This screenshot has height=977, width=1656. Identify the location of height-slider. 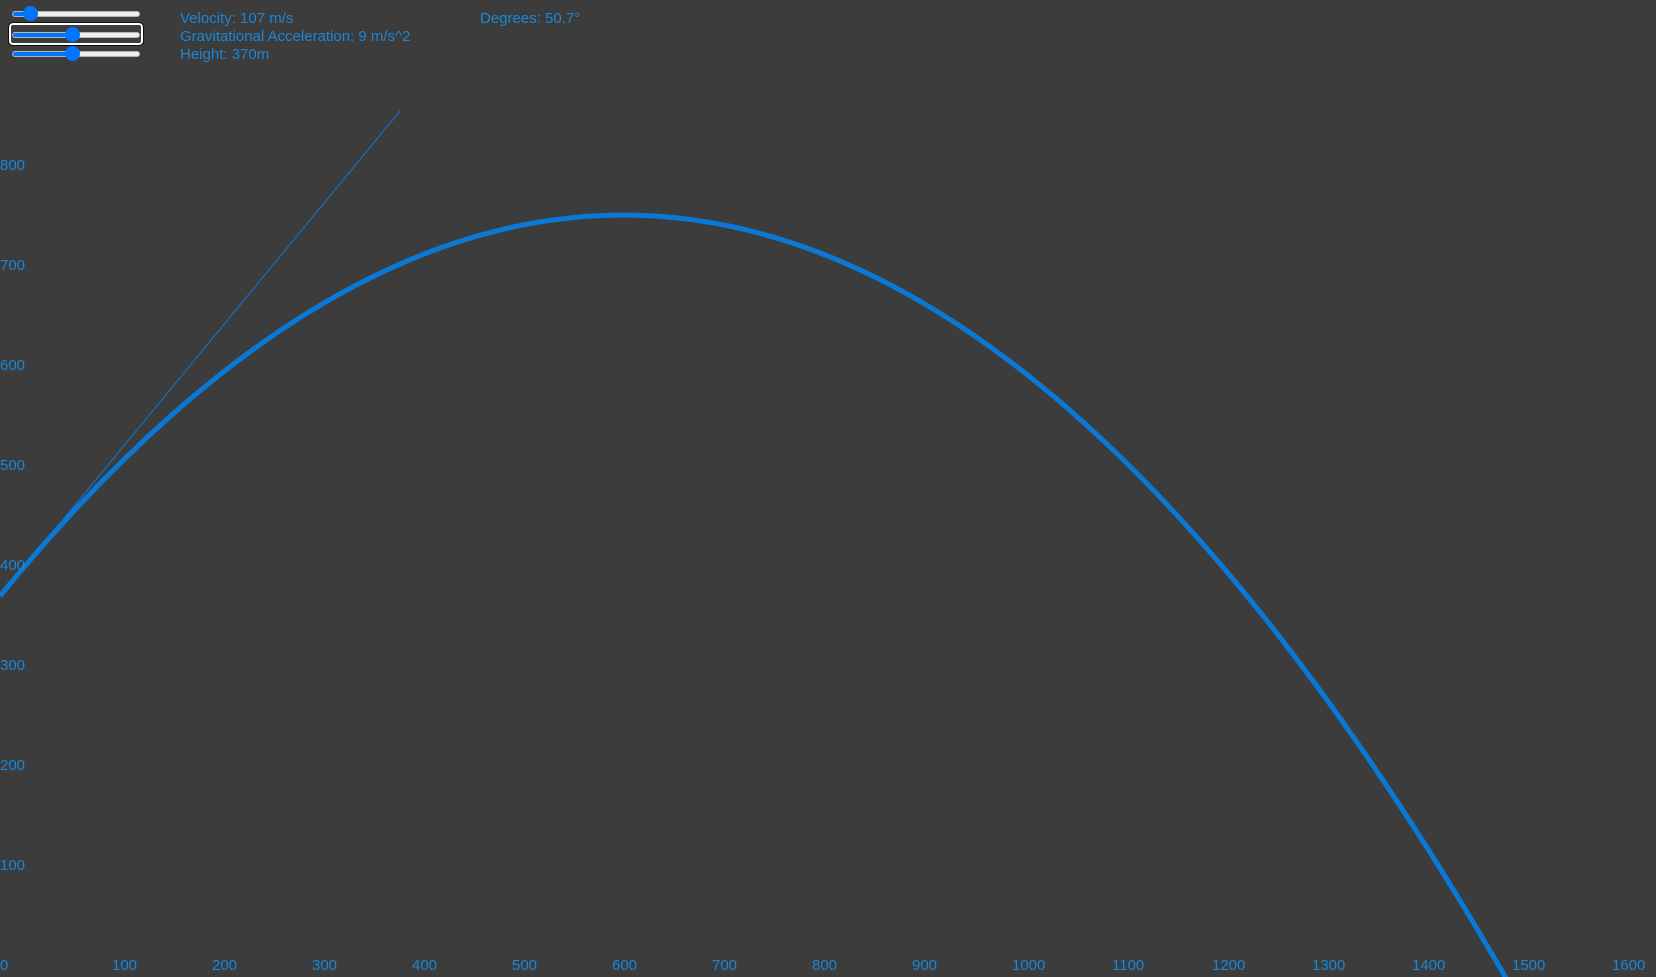
(76, 53).